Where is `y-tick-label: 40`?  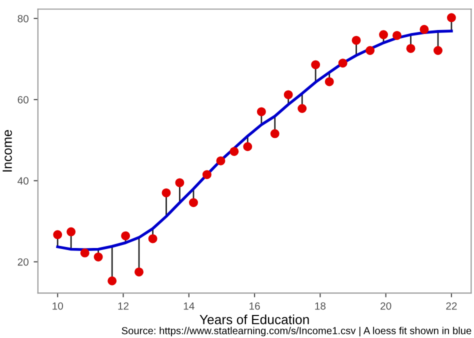 y-tick-label: 40 is located at coordinates (23, 181).